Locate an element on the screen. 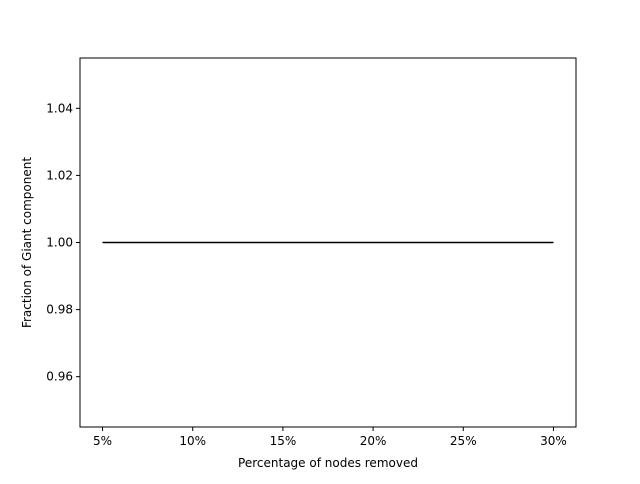 Image resolution: width=640 pixels, height=484 pixels. y-tick-label: 0.98 is located at coordinates (59, 310).